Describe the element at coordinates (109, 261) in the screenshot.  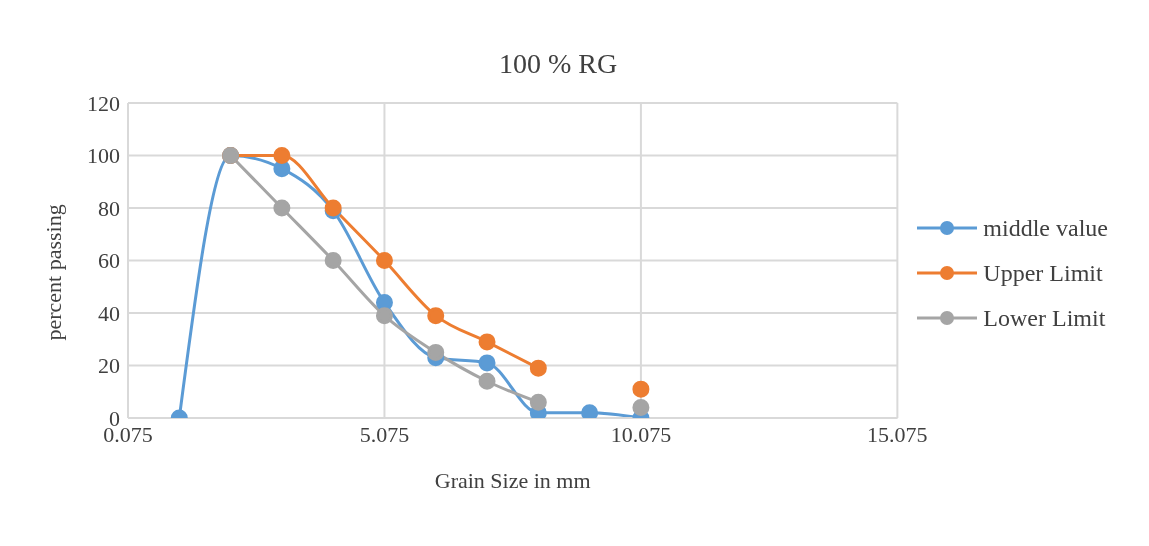
I see `y-tick-label: 60` at that location.